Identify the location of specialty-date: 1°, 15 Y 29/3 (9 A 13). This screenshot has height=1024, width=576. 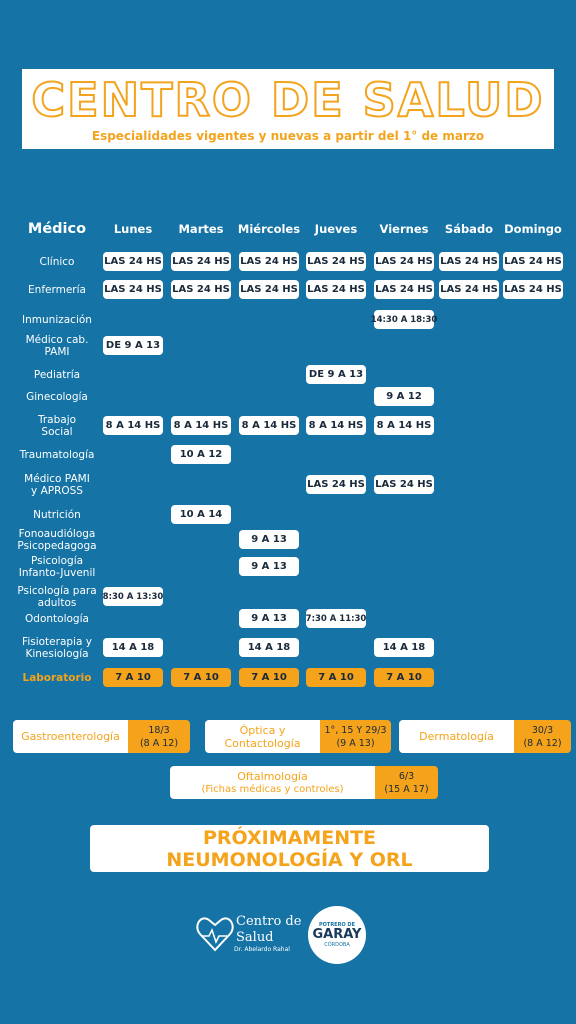
(355, 736).